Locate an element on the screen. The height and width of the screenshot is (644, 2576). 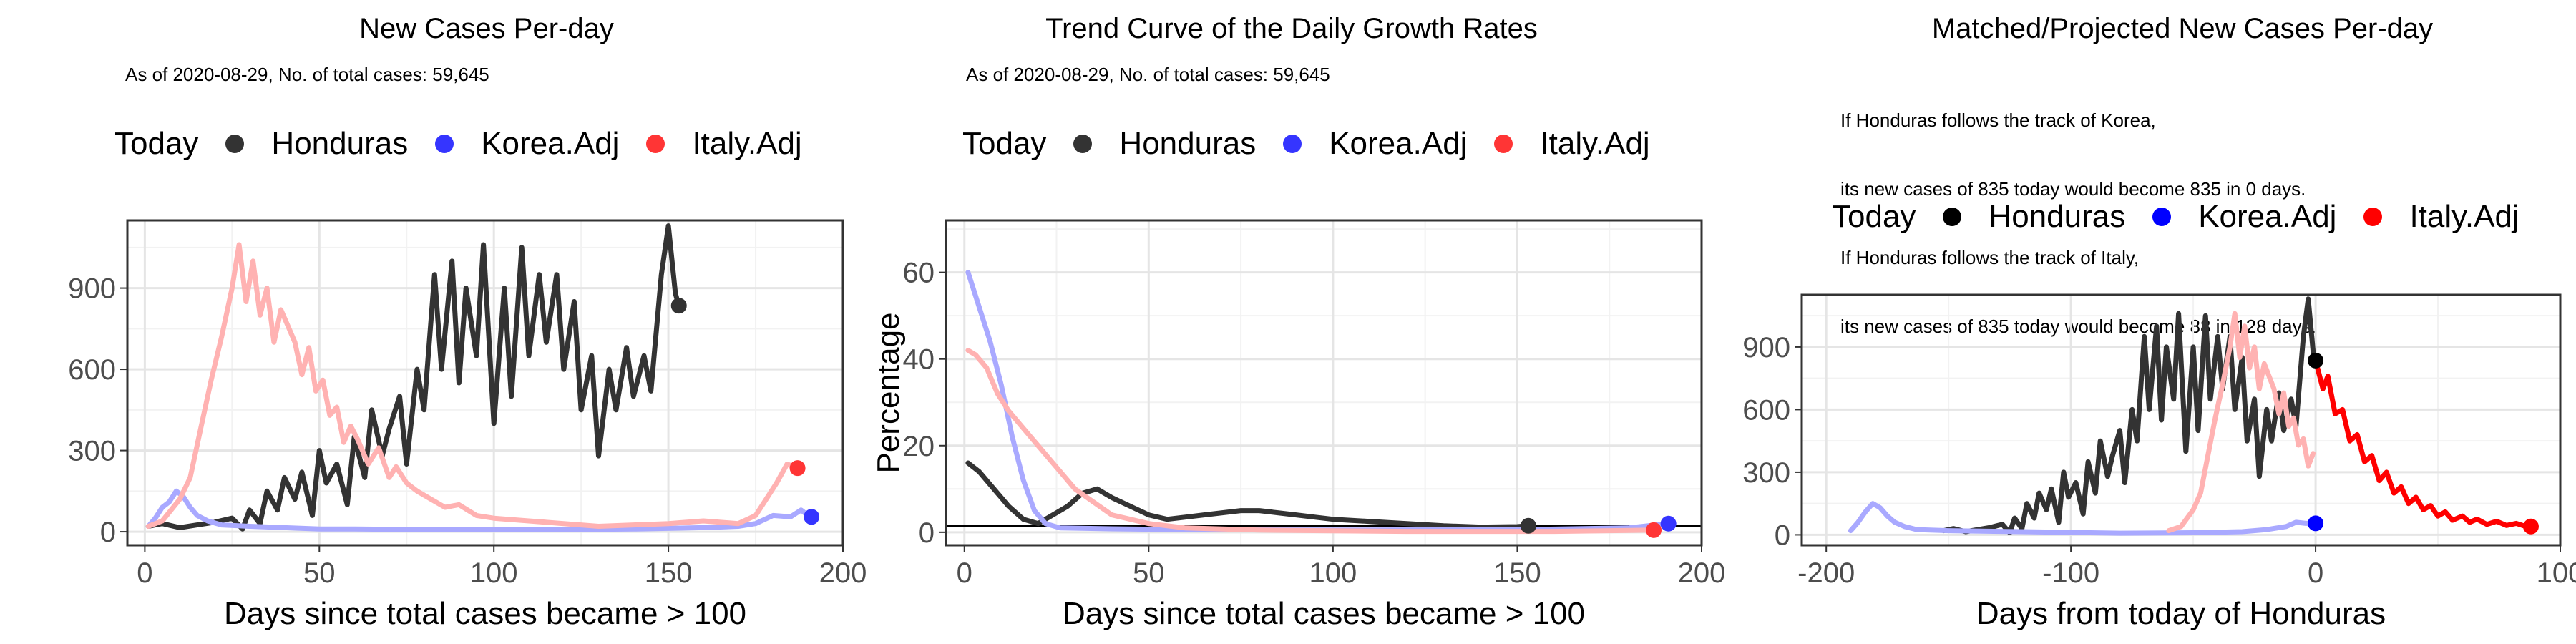
y-tick-label: 40 is located at coordinates (919, 360).